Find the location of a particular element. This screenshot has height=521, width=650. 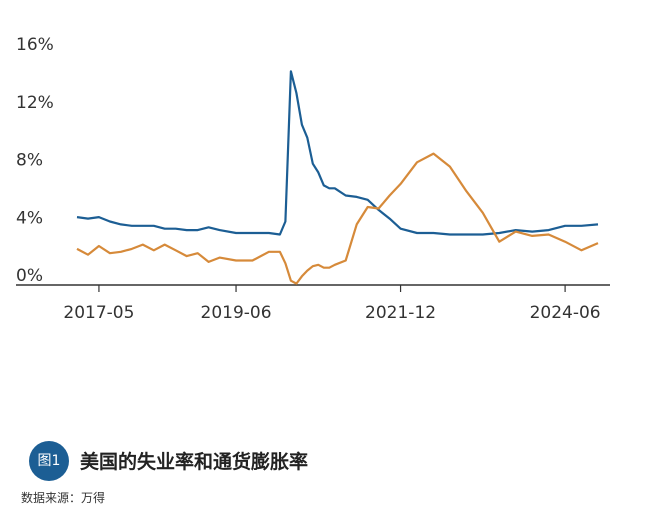

y-tick-label: 0% is located at coordinates (29, 276).